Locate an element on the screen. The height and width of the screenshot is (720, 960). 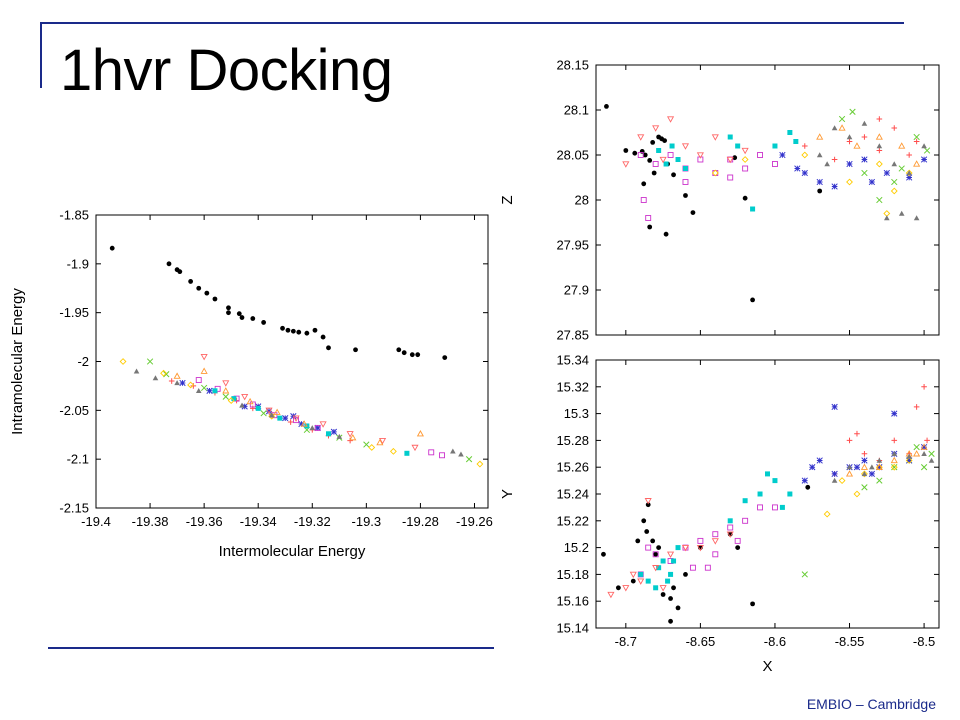
title-top-rule is located at coordinates (472, 23).